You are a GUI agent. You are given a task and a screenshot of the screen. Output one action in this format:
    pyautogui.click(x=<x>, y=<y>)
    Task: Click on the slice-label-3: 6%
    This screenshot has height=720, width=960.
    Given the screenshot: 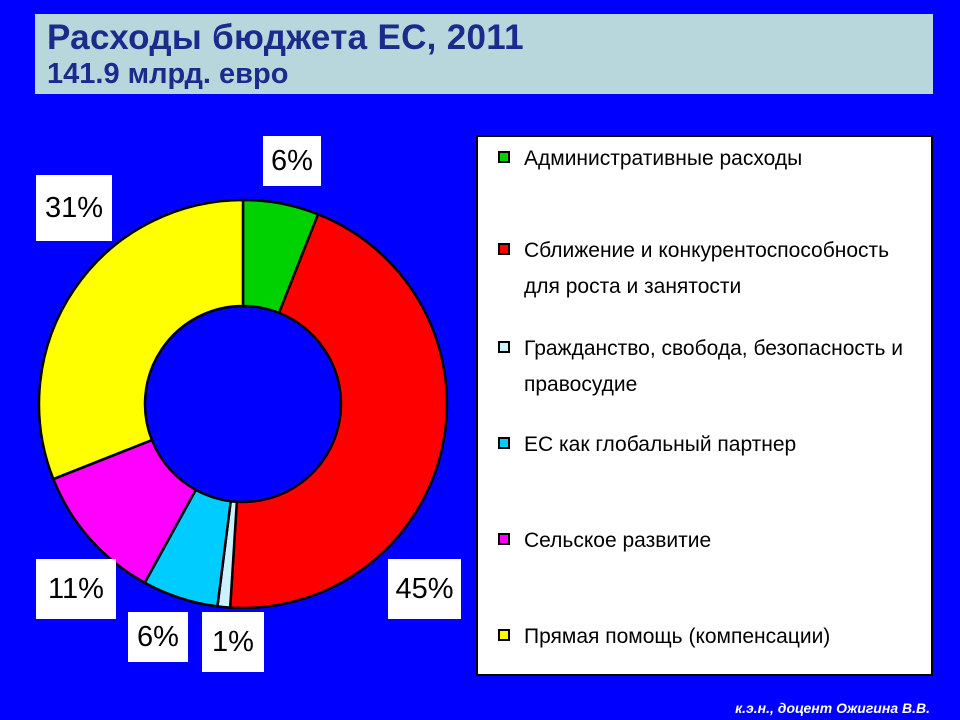 What is the action you would take?
    pyautogui.click(x=158, y=637)
    